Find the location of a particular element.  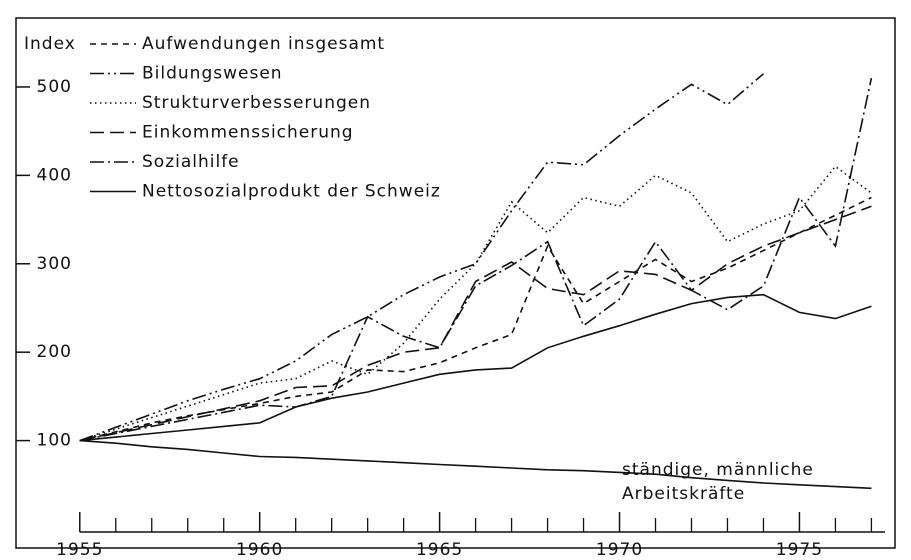

x-tick-label: 1960 is located at coordinates (259, 550).